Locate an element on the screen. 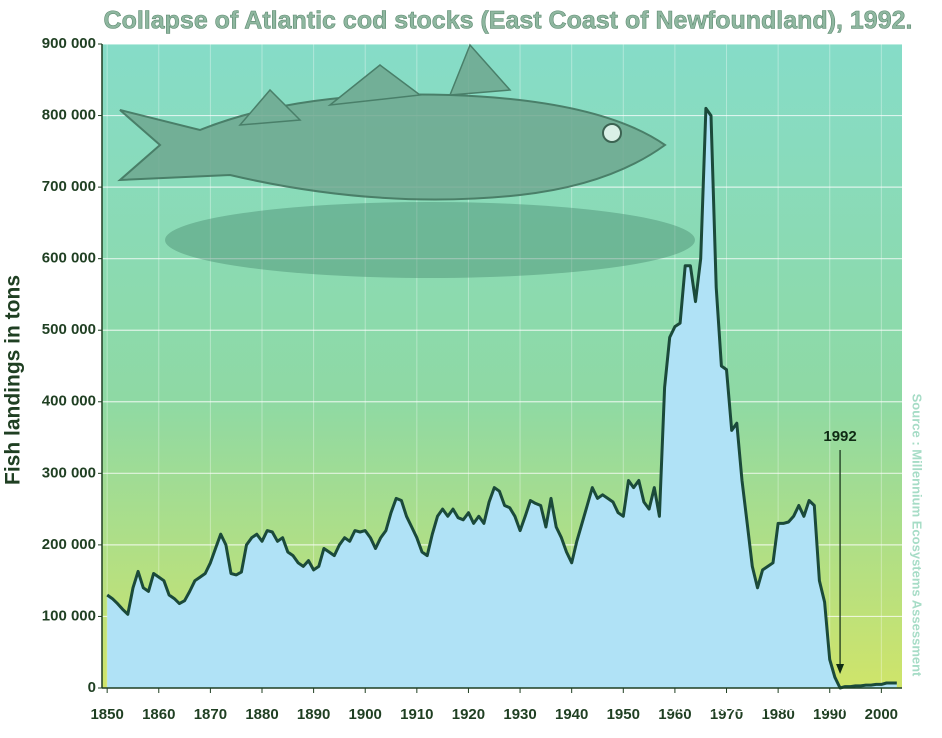 The height and width of the screenshot is (738, 942). x-tick-label: 1930 is located at coordinates (519, 714).